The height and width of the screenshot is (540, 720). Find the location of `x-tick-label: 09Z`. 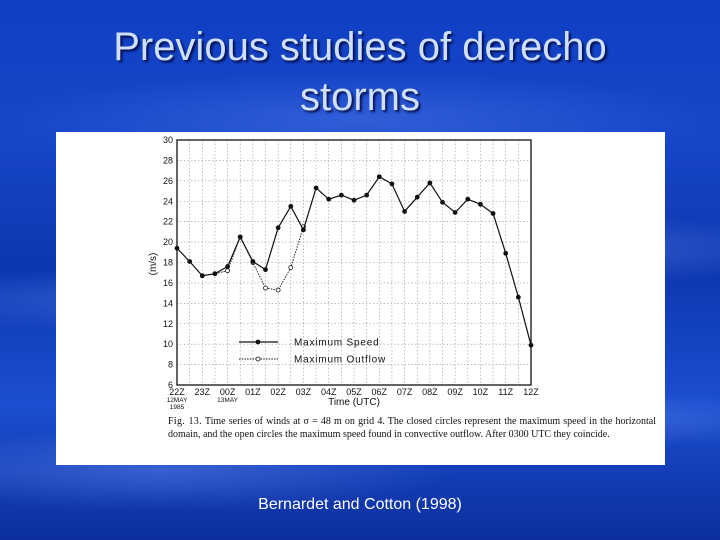

x-tick-label: 09Z is located at coordinates (455, 392).